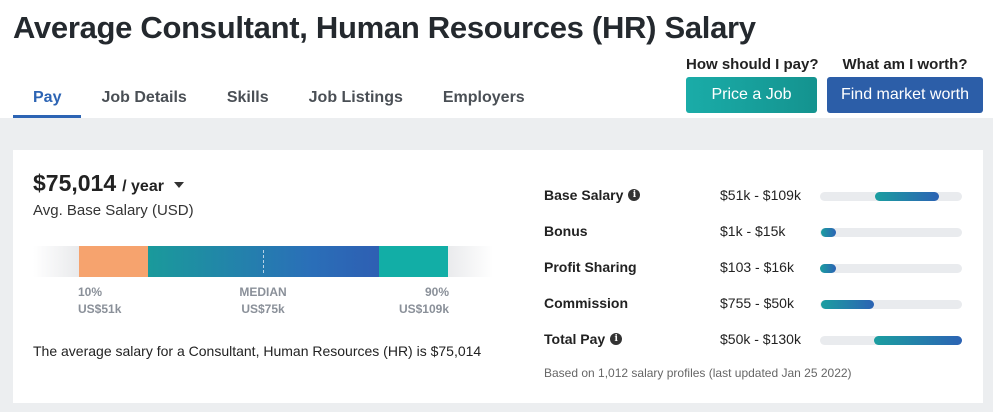  What do you see at coordinates (90, 292) in the screenshot?
I see `p10-label: 10%` at bounding box center [90, 292].